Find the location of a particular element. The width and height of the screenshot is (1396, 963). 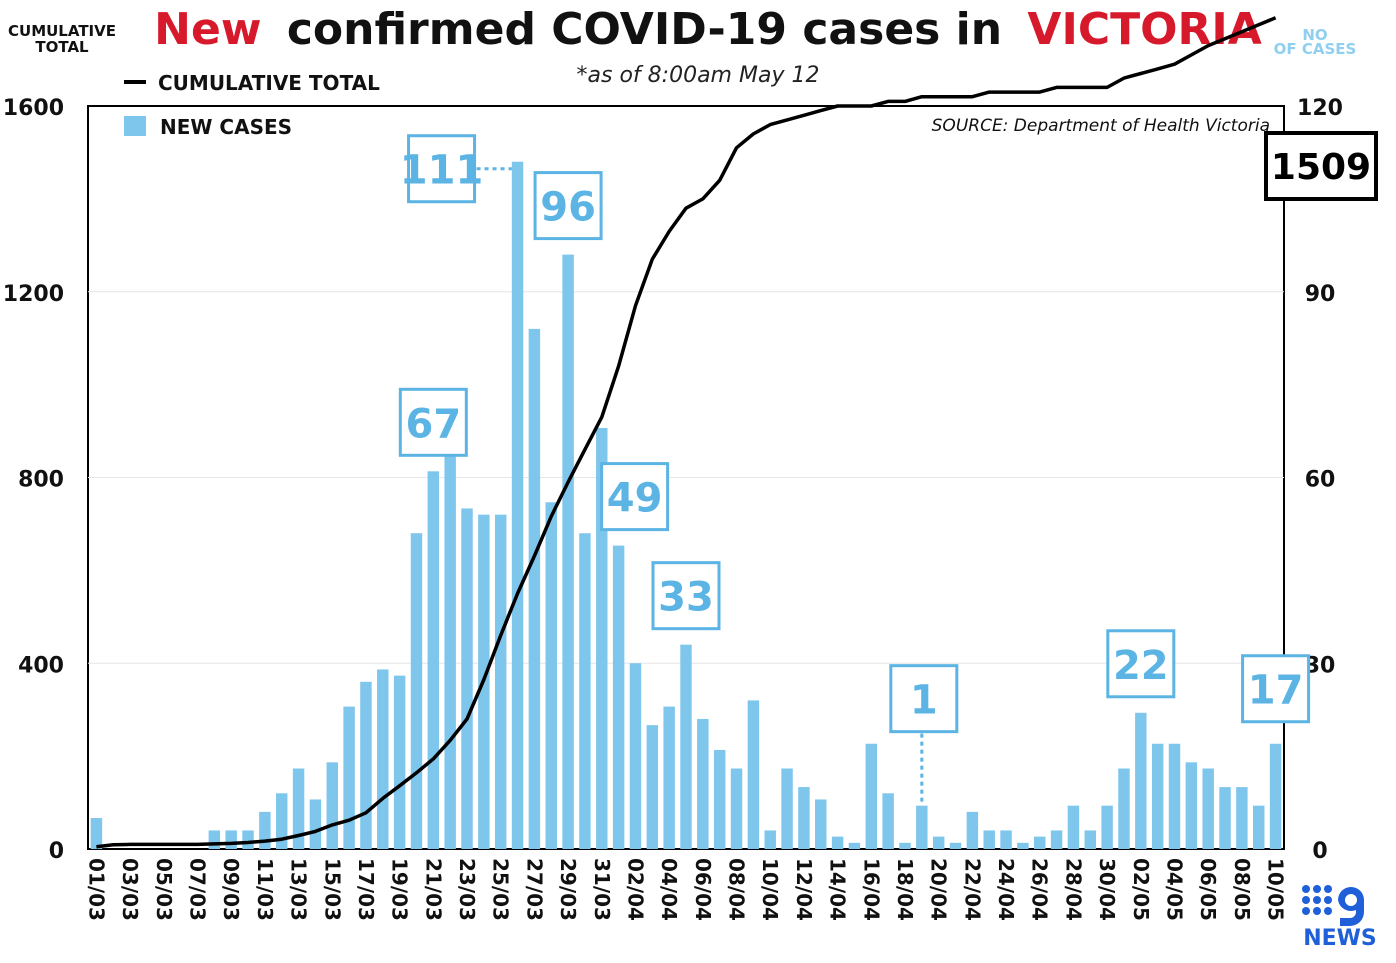

x-tick-label: 08/05 is located at coordinates (1242, 889).